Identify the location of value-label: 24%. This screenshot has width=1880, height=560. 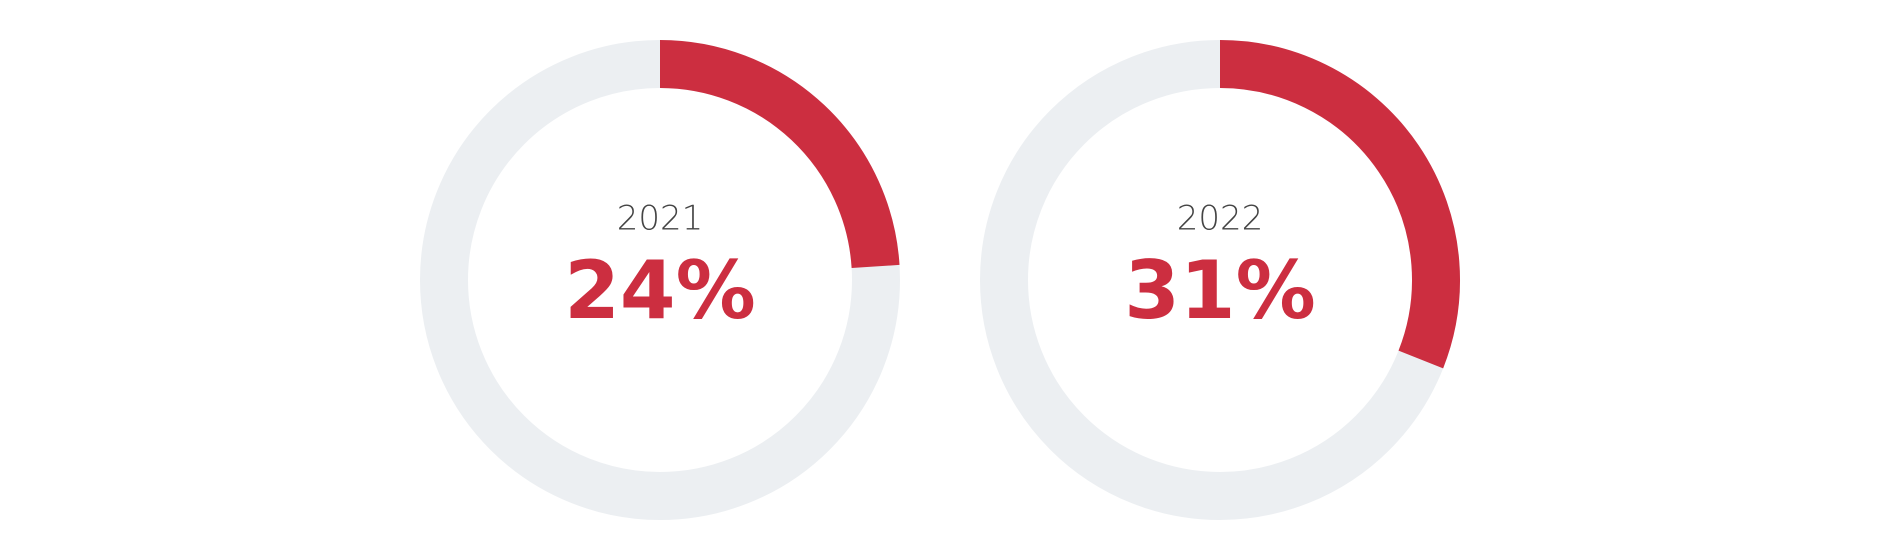
(659, 290).